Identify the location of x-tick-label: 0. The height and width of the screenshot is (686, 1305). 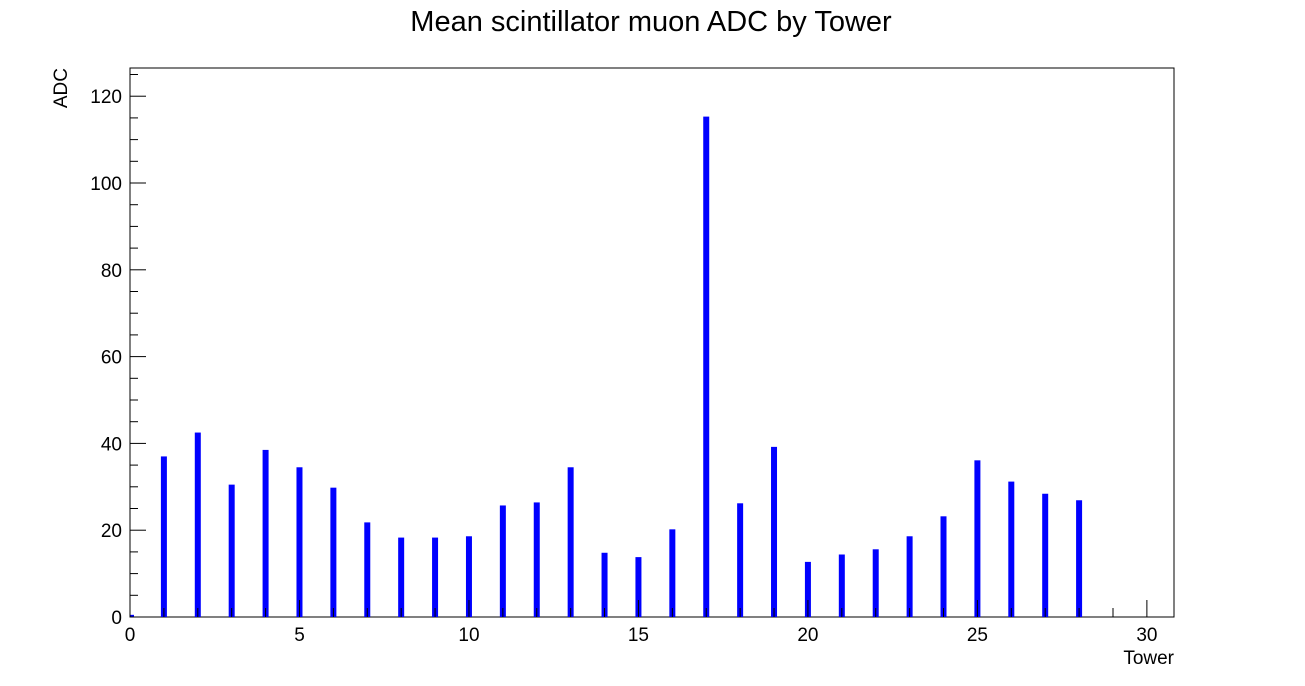
(130, 635).